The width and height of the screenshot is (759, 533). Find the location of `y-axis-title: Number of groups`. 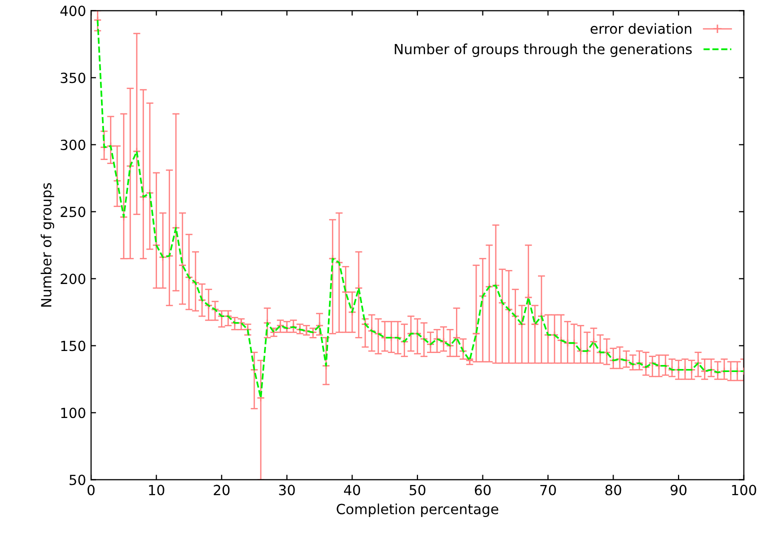

y-axis-title: Number of groups is located at coordinates (47, 245).